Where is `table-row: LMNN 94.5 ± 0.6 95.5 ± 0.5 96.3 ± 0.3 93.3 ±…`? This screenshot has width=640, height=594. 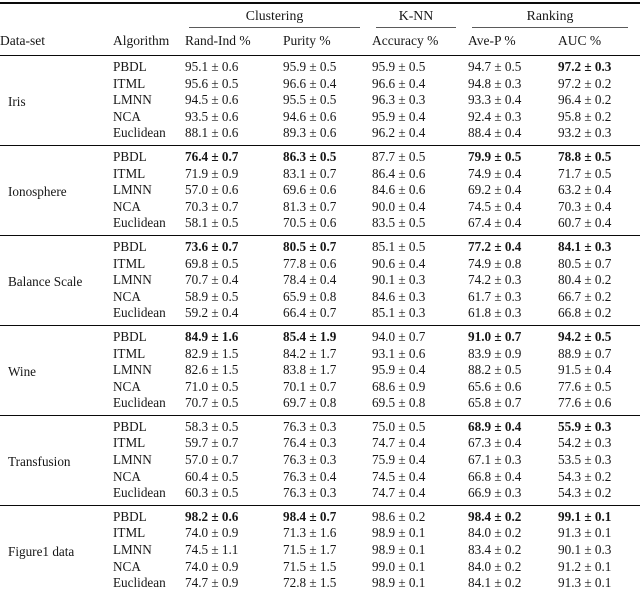
table-row: LMNN 94.5 ± 0.6 95.5 ± 0.5 96.3 ± 0.3 93.3 ±… is located at coordinates (320, 100).